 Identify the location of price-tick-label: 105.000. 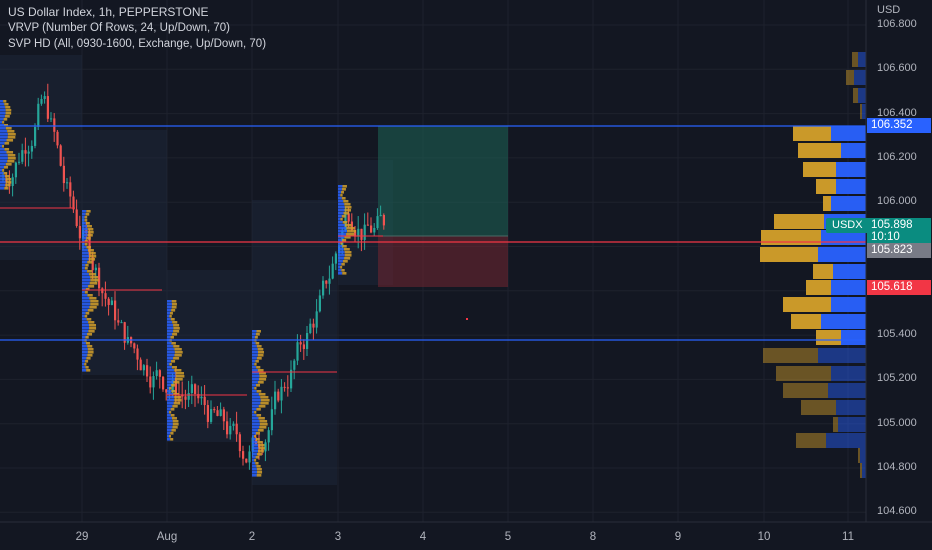
(897, 422).